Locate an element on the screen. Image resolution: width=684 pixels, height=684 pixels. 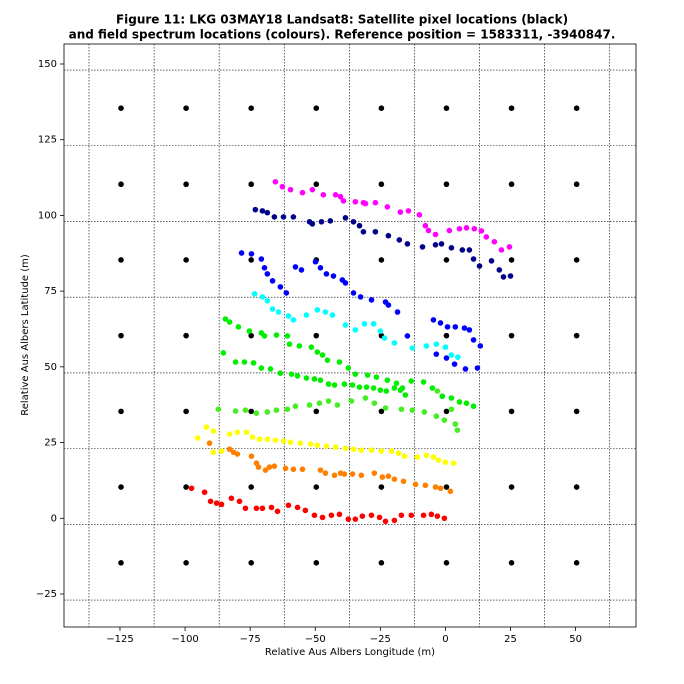
x-tick-label: 25 is located at coordinates (510, 639).